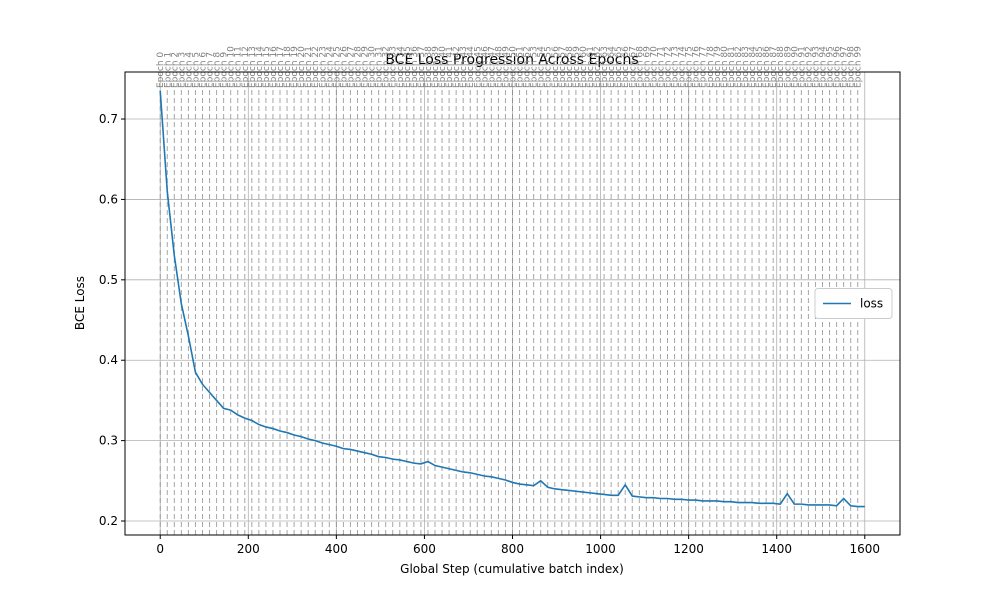 The image size is (1000, 604). I want to click on epoch-label: Epoch 78, so click(711, 67).